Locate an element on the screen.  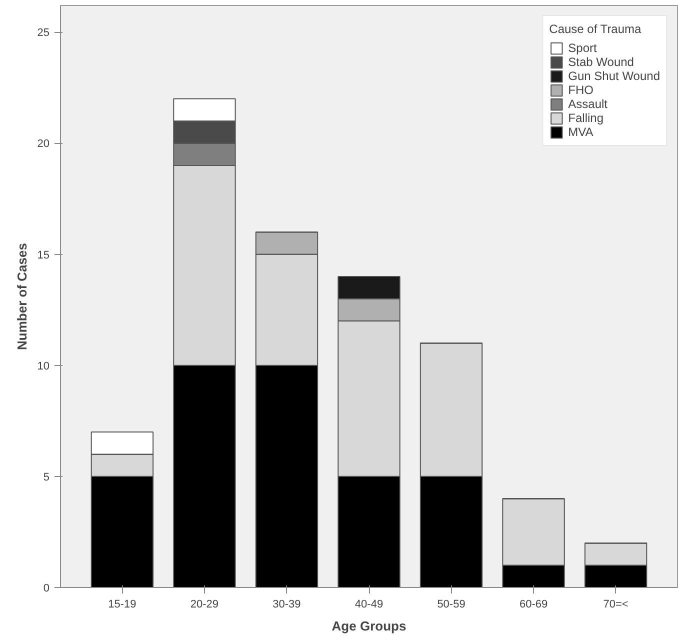
y-tick-label: 0 is located at coordinates (46, 588).